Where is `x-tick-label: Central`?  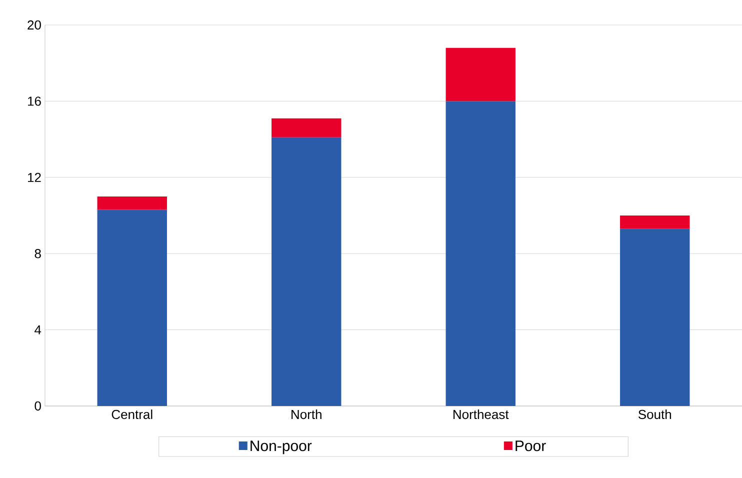
x-tick-label: Central is located at coordinates (132, 415).